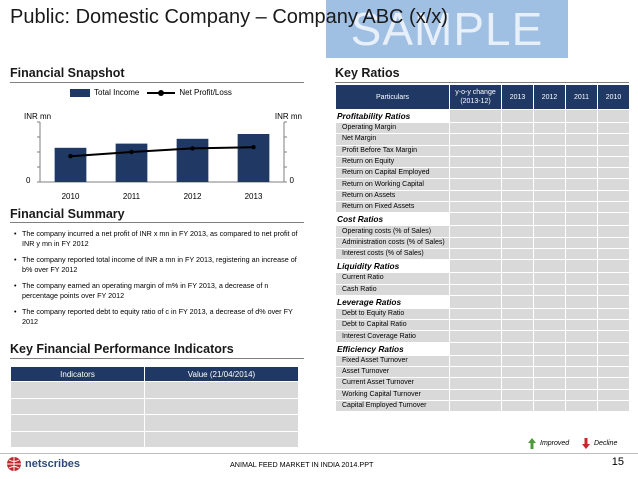 The image size is (638, 479). What do you see at coordinates (482, 394) in the screenshot?
I see `table-row: Working Capital Turnover` at bounding box center [482, 394].